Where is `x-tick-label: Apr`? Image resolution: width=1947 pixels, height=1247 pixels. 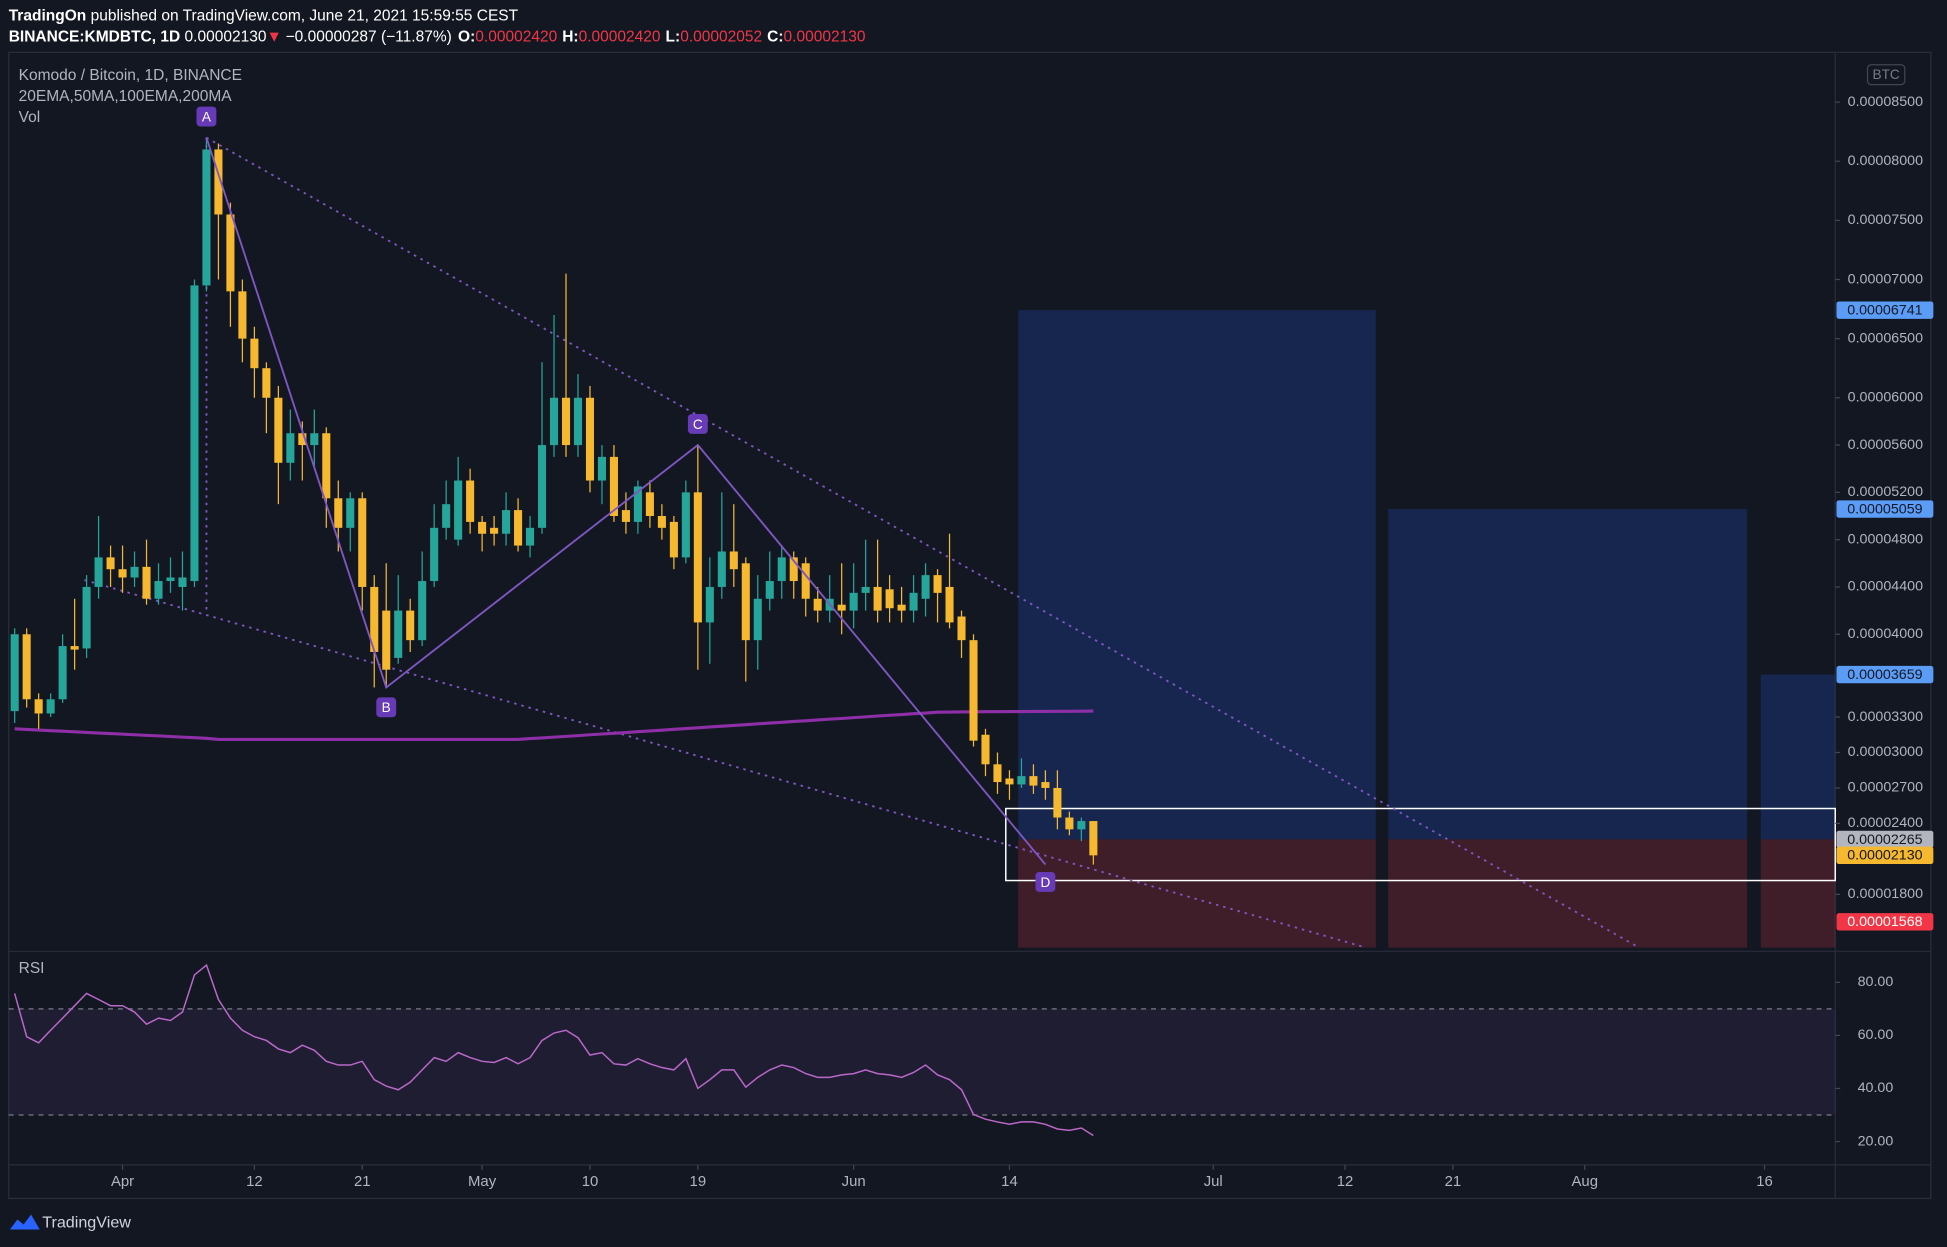
x-tick-label: Apr is located at coordinates (122, 1182).